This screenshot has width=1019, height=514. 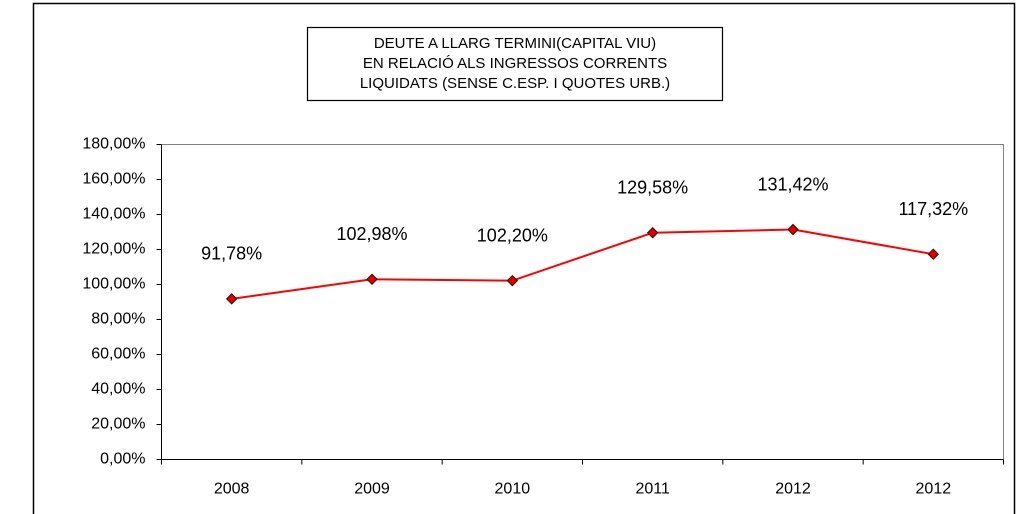 I want to click on chart-title: LIQUIDATS (SENSE C.ESP. I QUOTES URB.), so click(x=515, y=83).